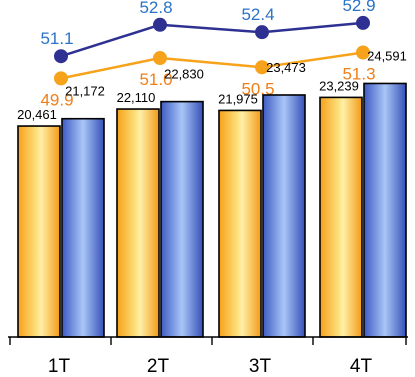 This screenshot has height=377, width=415. Describe the element at coordinates (59, 366) in the screenshot. I see `category-label-1t: 1T` at that location.